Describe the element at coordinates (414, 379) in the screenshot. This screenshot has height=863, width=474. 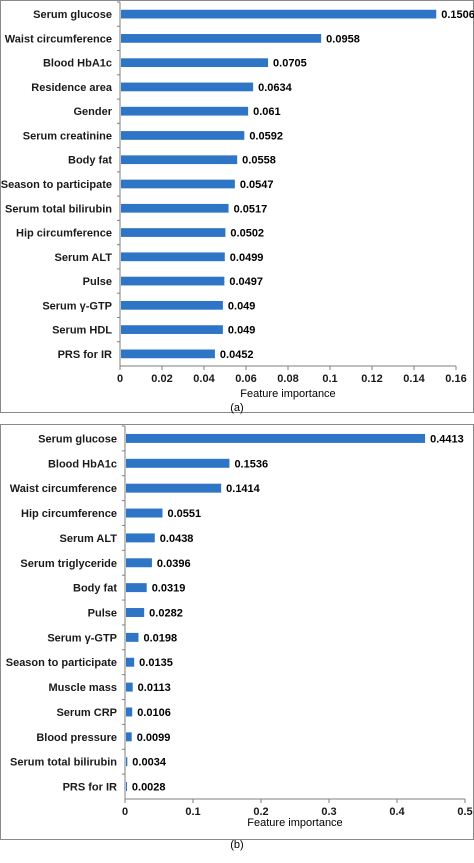
I see `panel-a-x-tick-label: 0.14` at that location.